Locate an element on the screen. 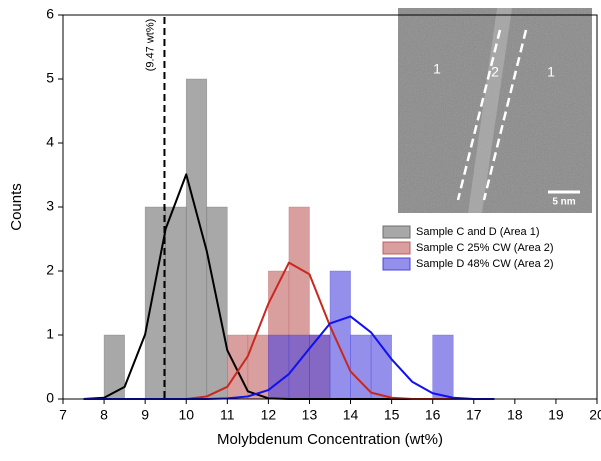 The image size is (601, 461). y-tick-label: 0 is located at coordinates (50, 398).